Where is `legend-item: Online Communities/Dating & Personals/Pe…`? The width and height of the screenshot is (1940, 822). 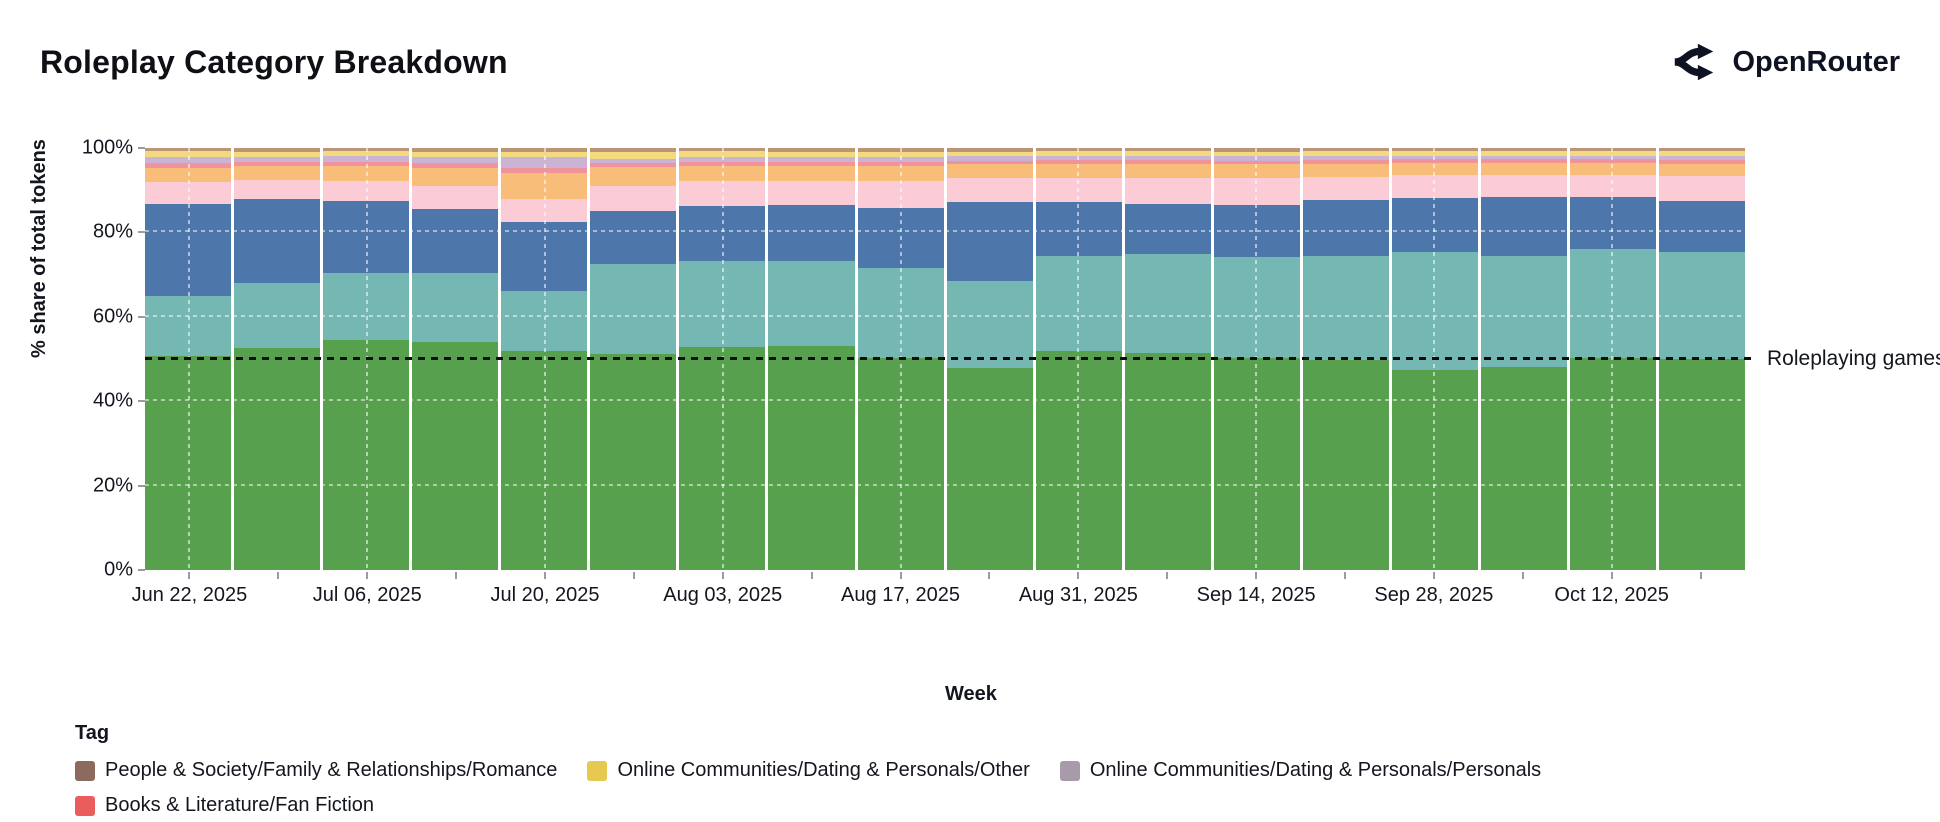
legend-item: Online Communities/Dating & Personals/Pe… is located at coordinates (1300, 770).